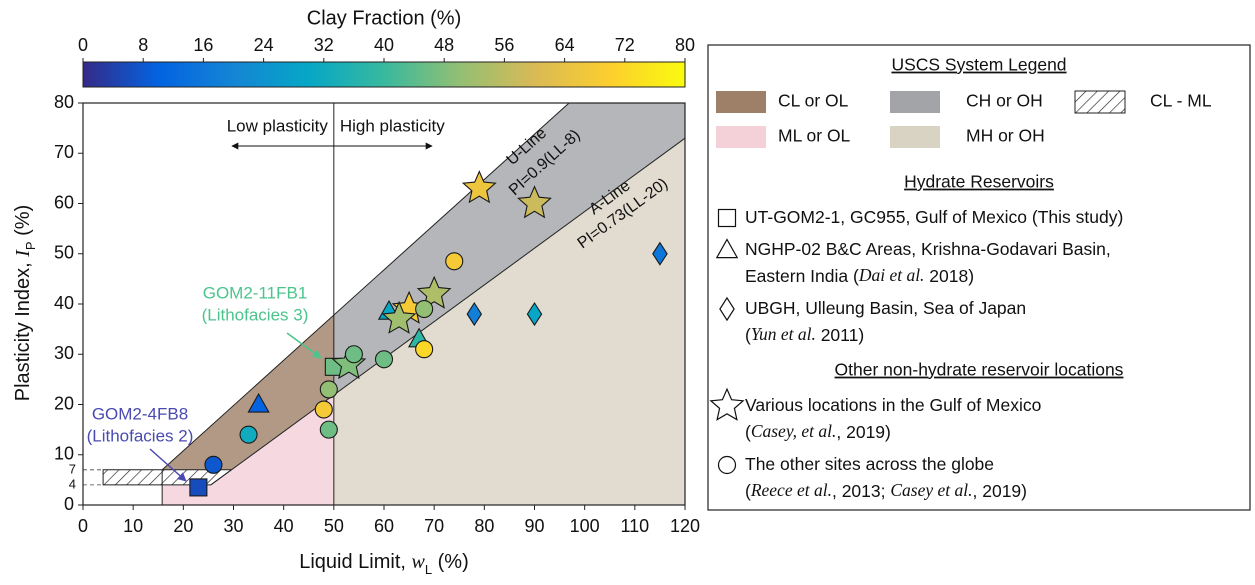  I want to click on italic-text: w, so click(419, 562).